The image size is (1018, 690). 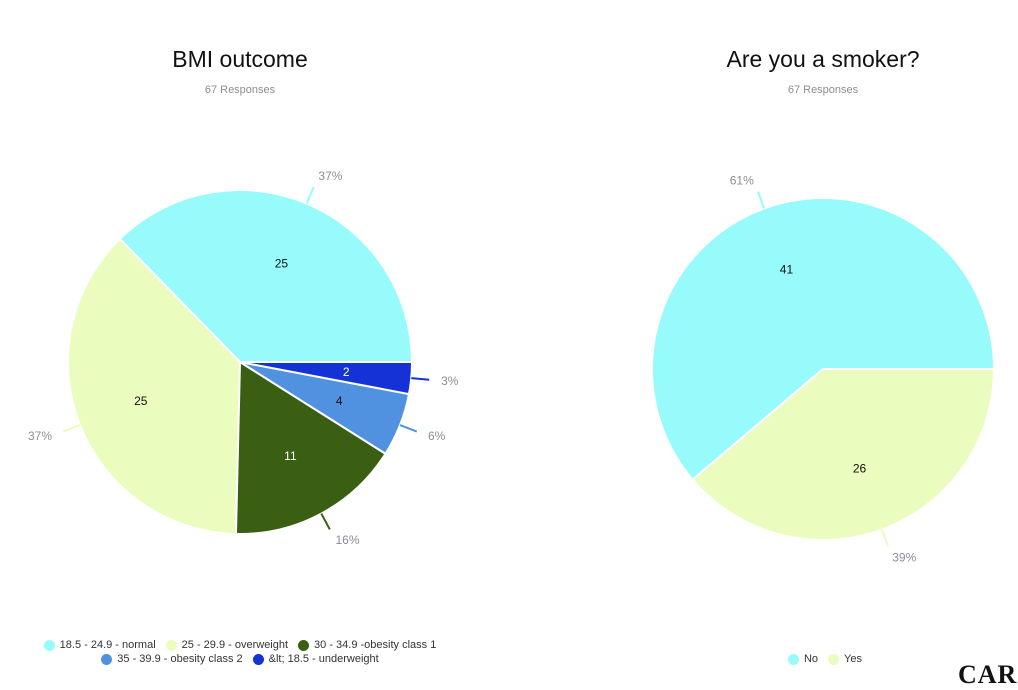 What do you see at coordinates (290, 456) in the screenshot?
I see `slice-value-label: 11` at bounding box center [290, 456].